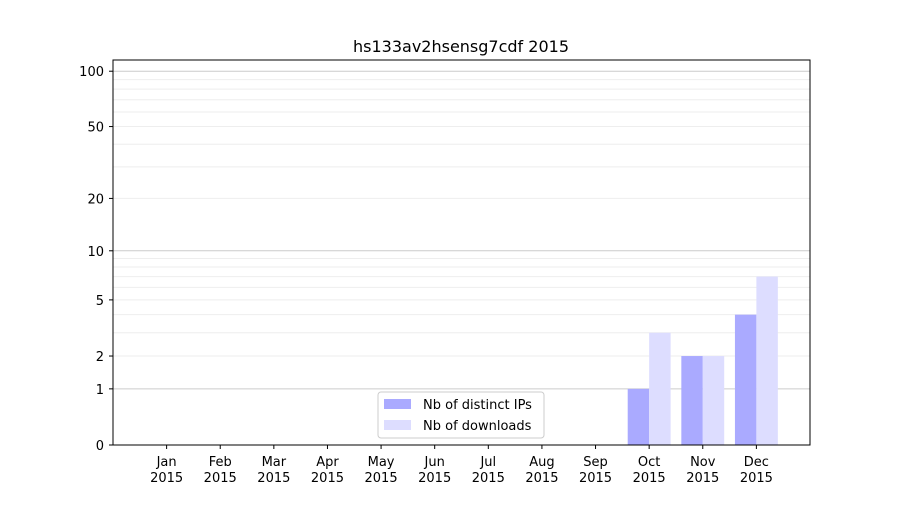  What do you see at coordinates (274, 462) in the screenshot?
I see `x-tick-label: Mar` at bounding box center [274, 462].